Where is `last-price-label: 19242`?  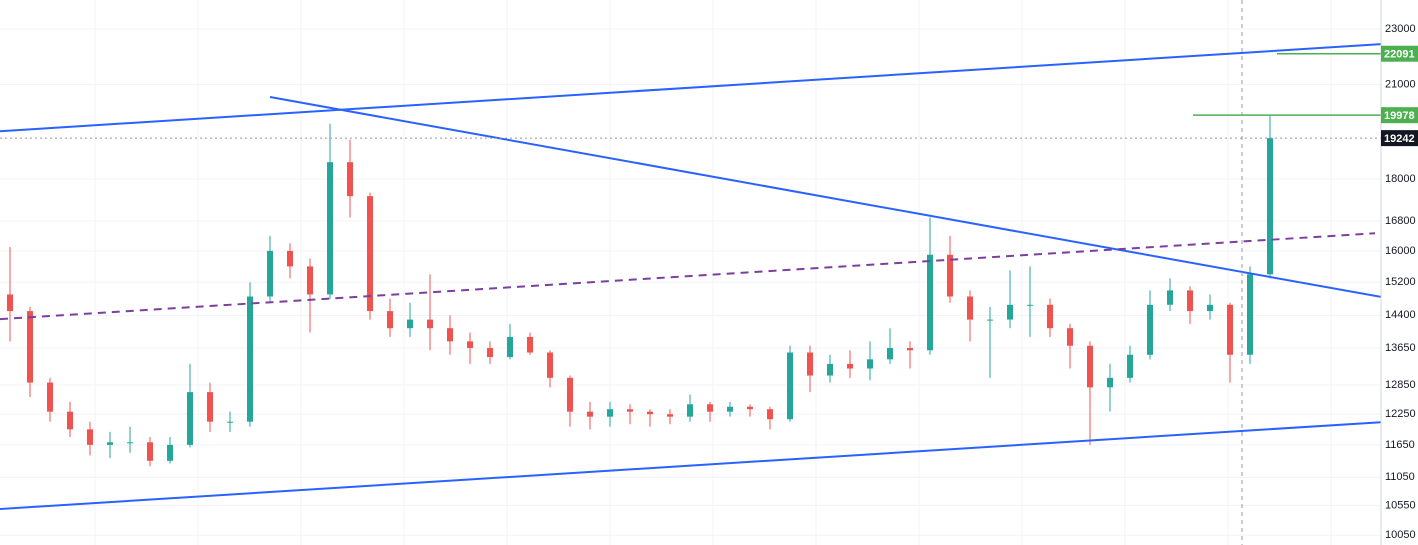 last-price-label: 19242 is located at coordinates (1399, 139).